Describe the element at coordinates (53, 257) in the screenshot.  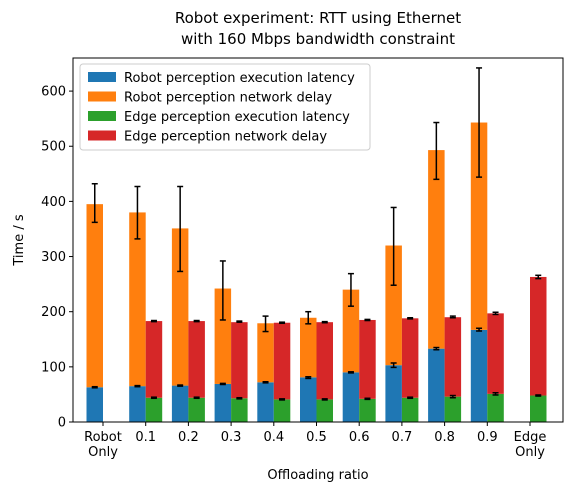
I see `y-tick-label-3: 300` at that location.